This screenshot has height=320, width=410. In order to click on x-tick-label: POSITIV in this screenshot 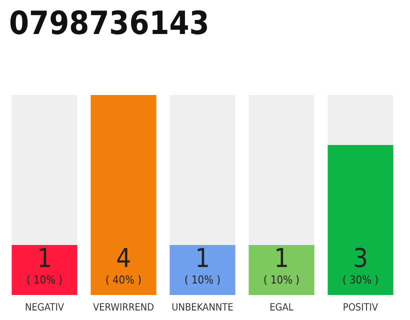, I will do `click(360, 308)`.